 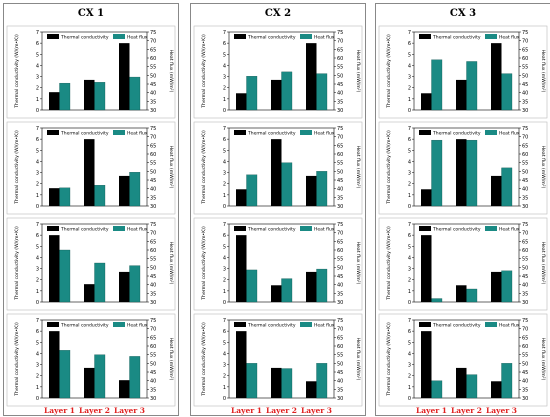 I want to click on legend-label-heat-flux: Heat flux, so click(x=137, y=229).